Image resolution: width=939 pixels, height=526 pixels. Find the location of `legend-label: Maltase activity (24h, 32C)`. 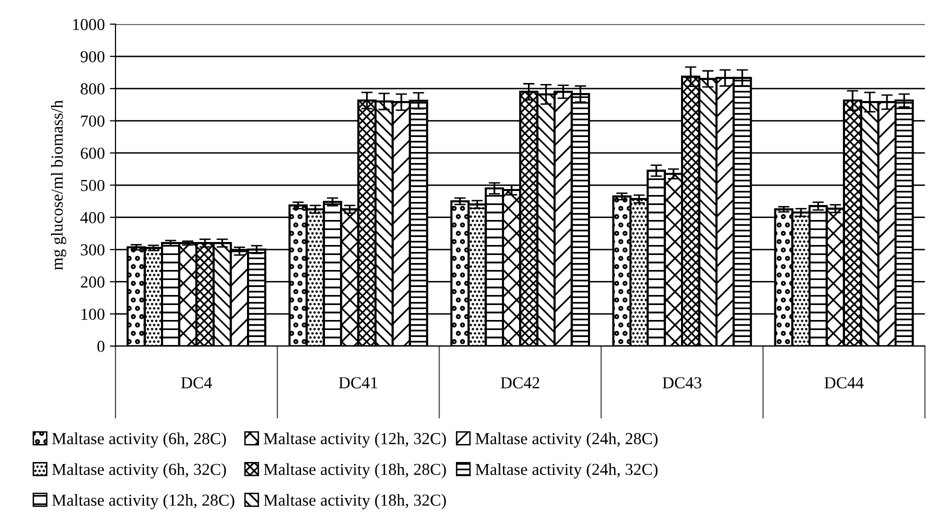

legend-label: Maltase activity (24h, 32C) is located at coordinates (566, 470).